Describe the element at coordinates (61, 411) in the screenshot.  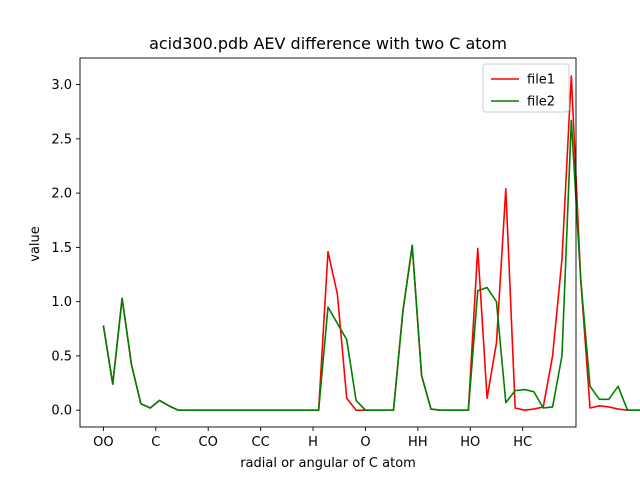
I see `y-tick-label-0.0: 0.0` at that location.